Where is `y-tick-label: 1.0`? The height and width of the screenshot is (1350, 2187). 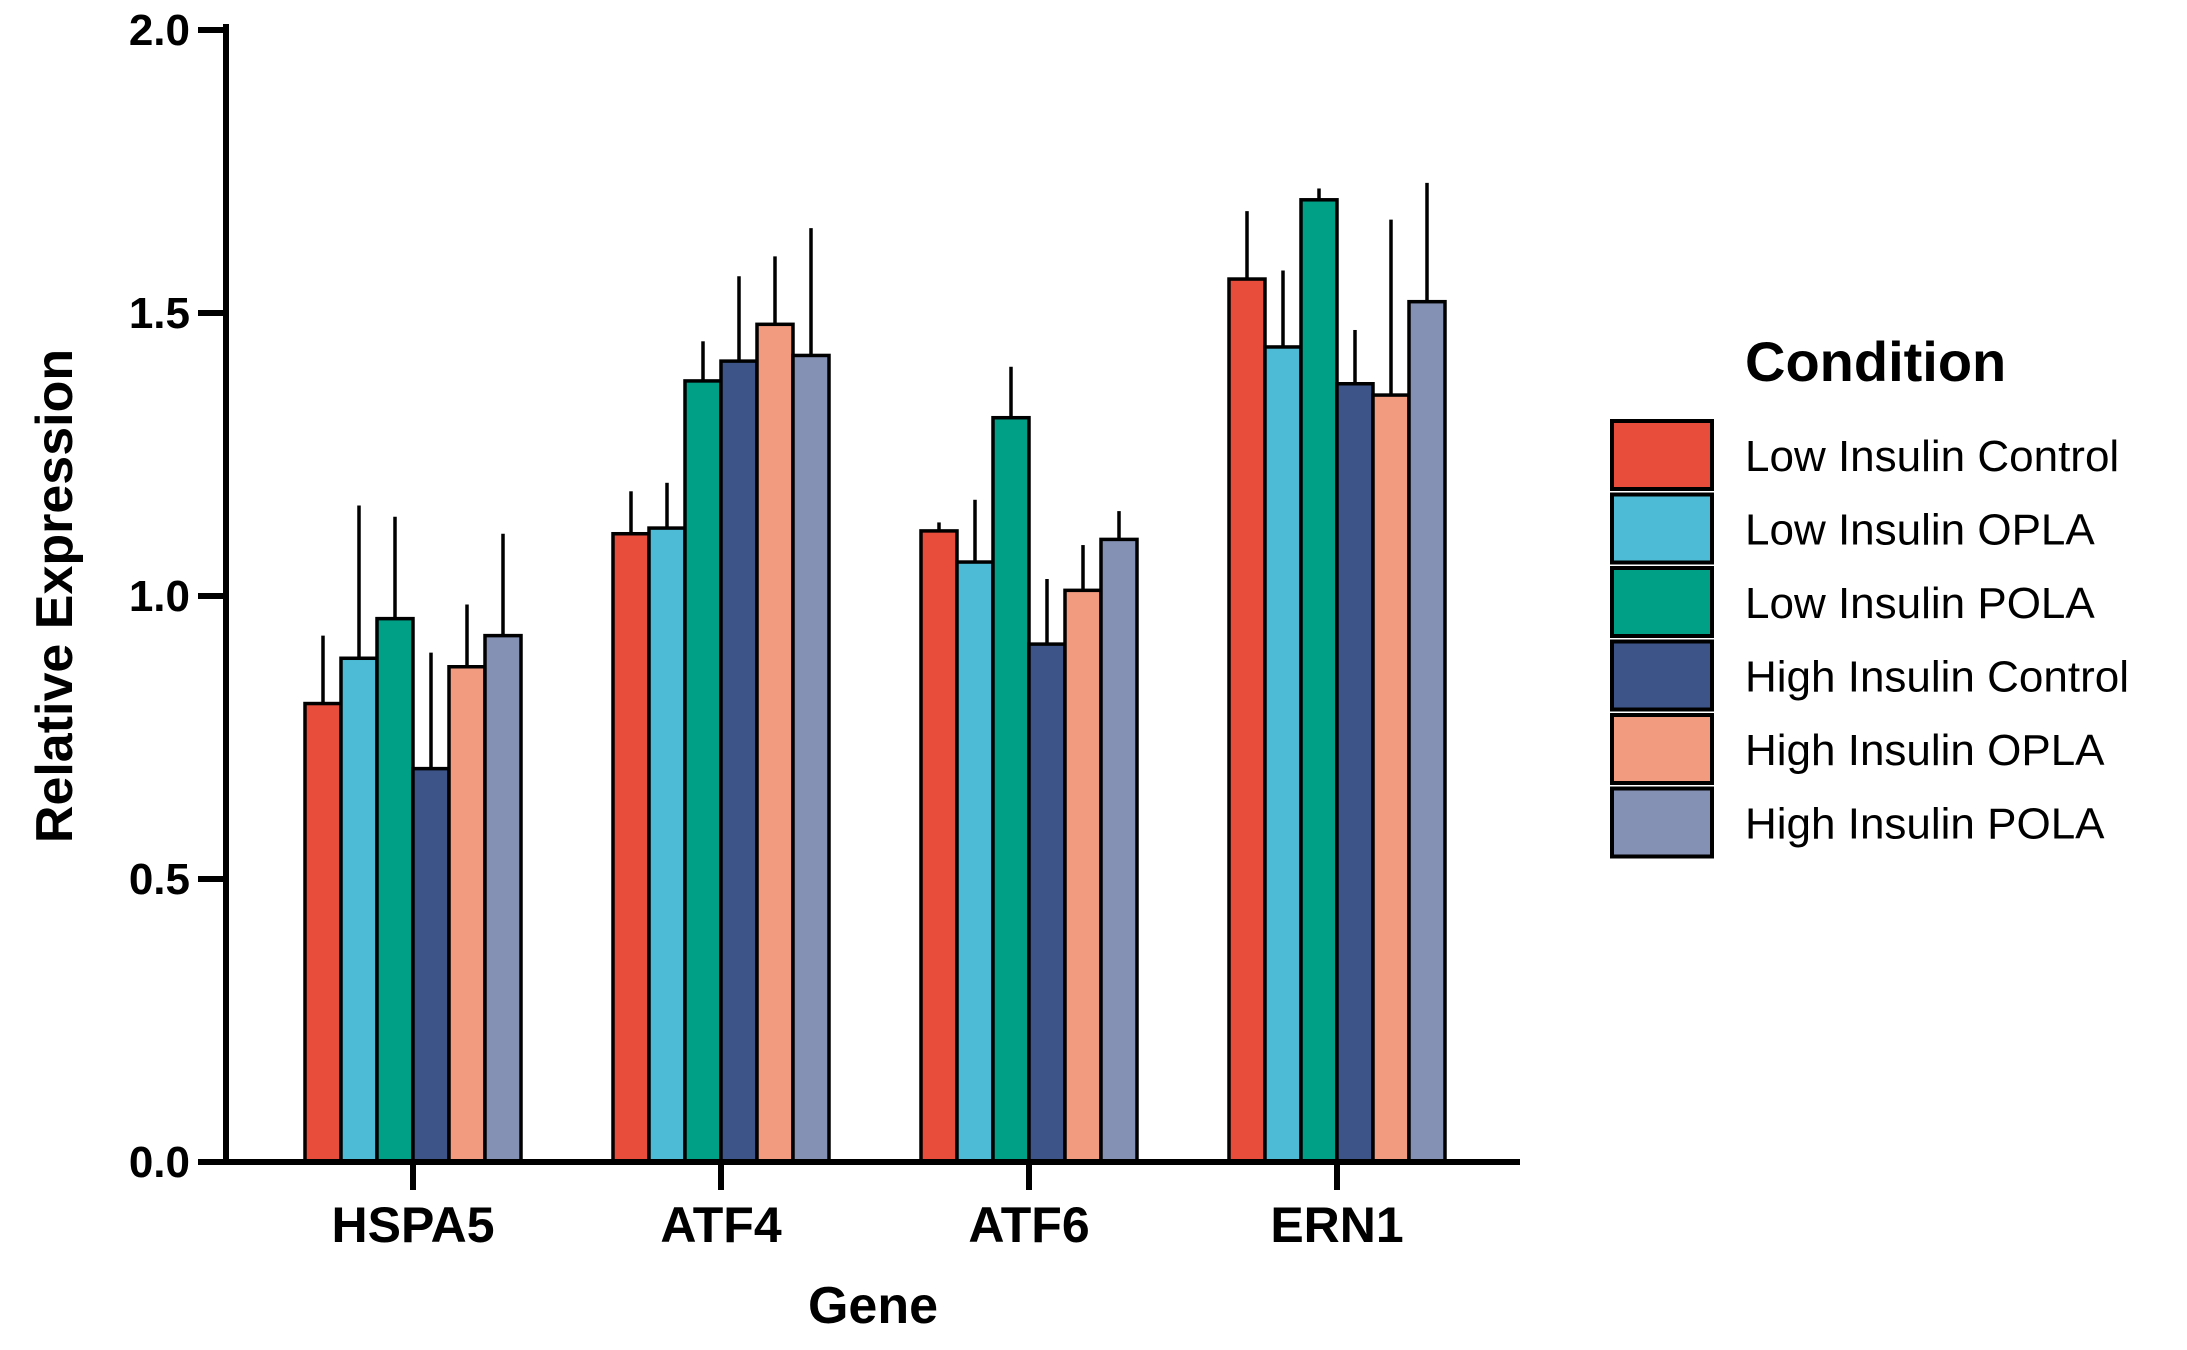 y-tick-label: 1.0 is located at coordinates (159, 596).